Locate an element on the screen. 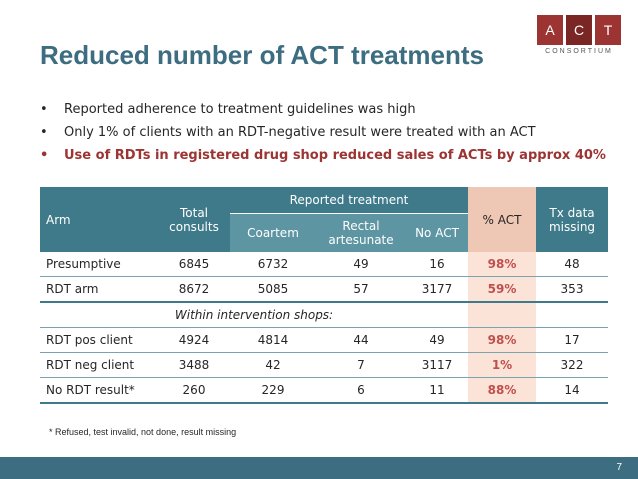 The image size is (638, 479). cell-pct-empty is located at coordinates (502, 314).